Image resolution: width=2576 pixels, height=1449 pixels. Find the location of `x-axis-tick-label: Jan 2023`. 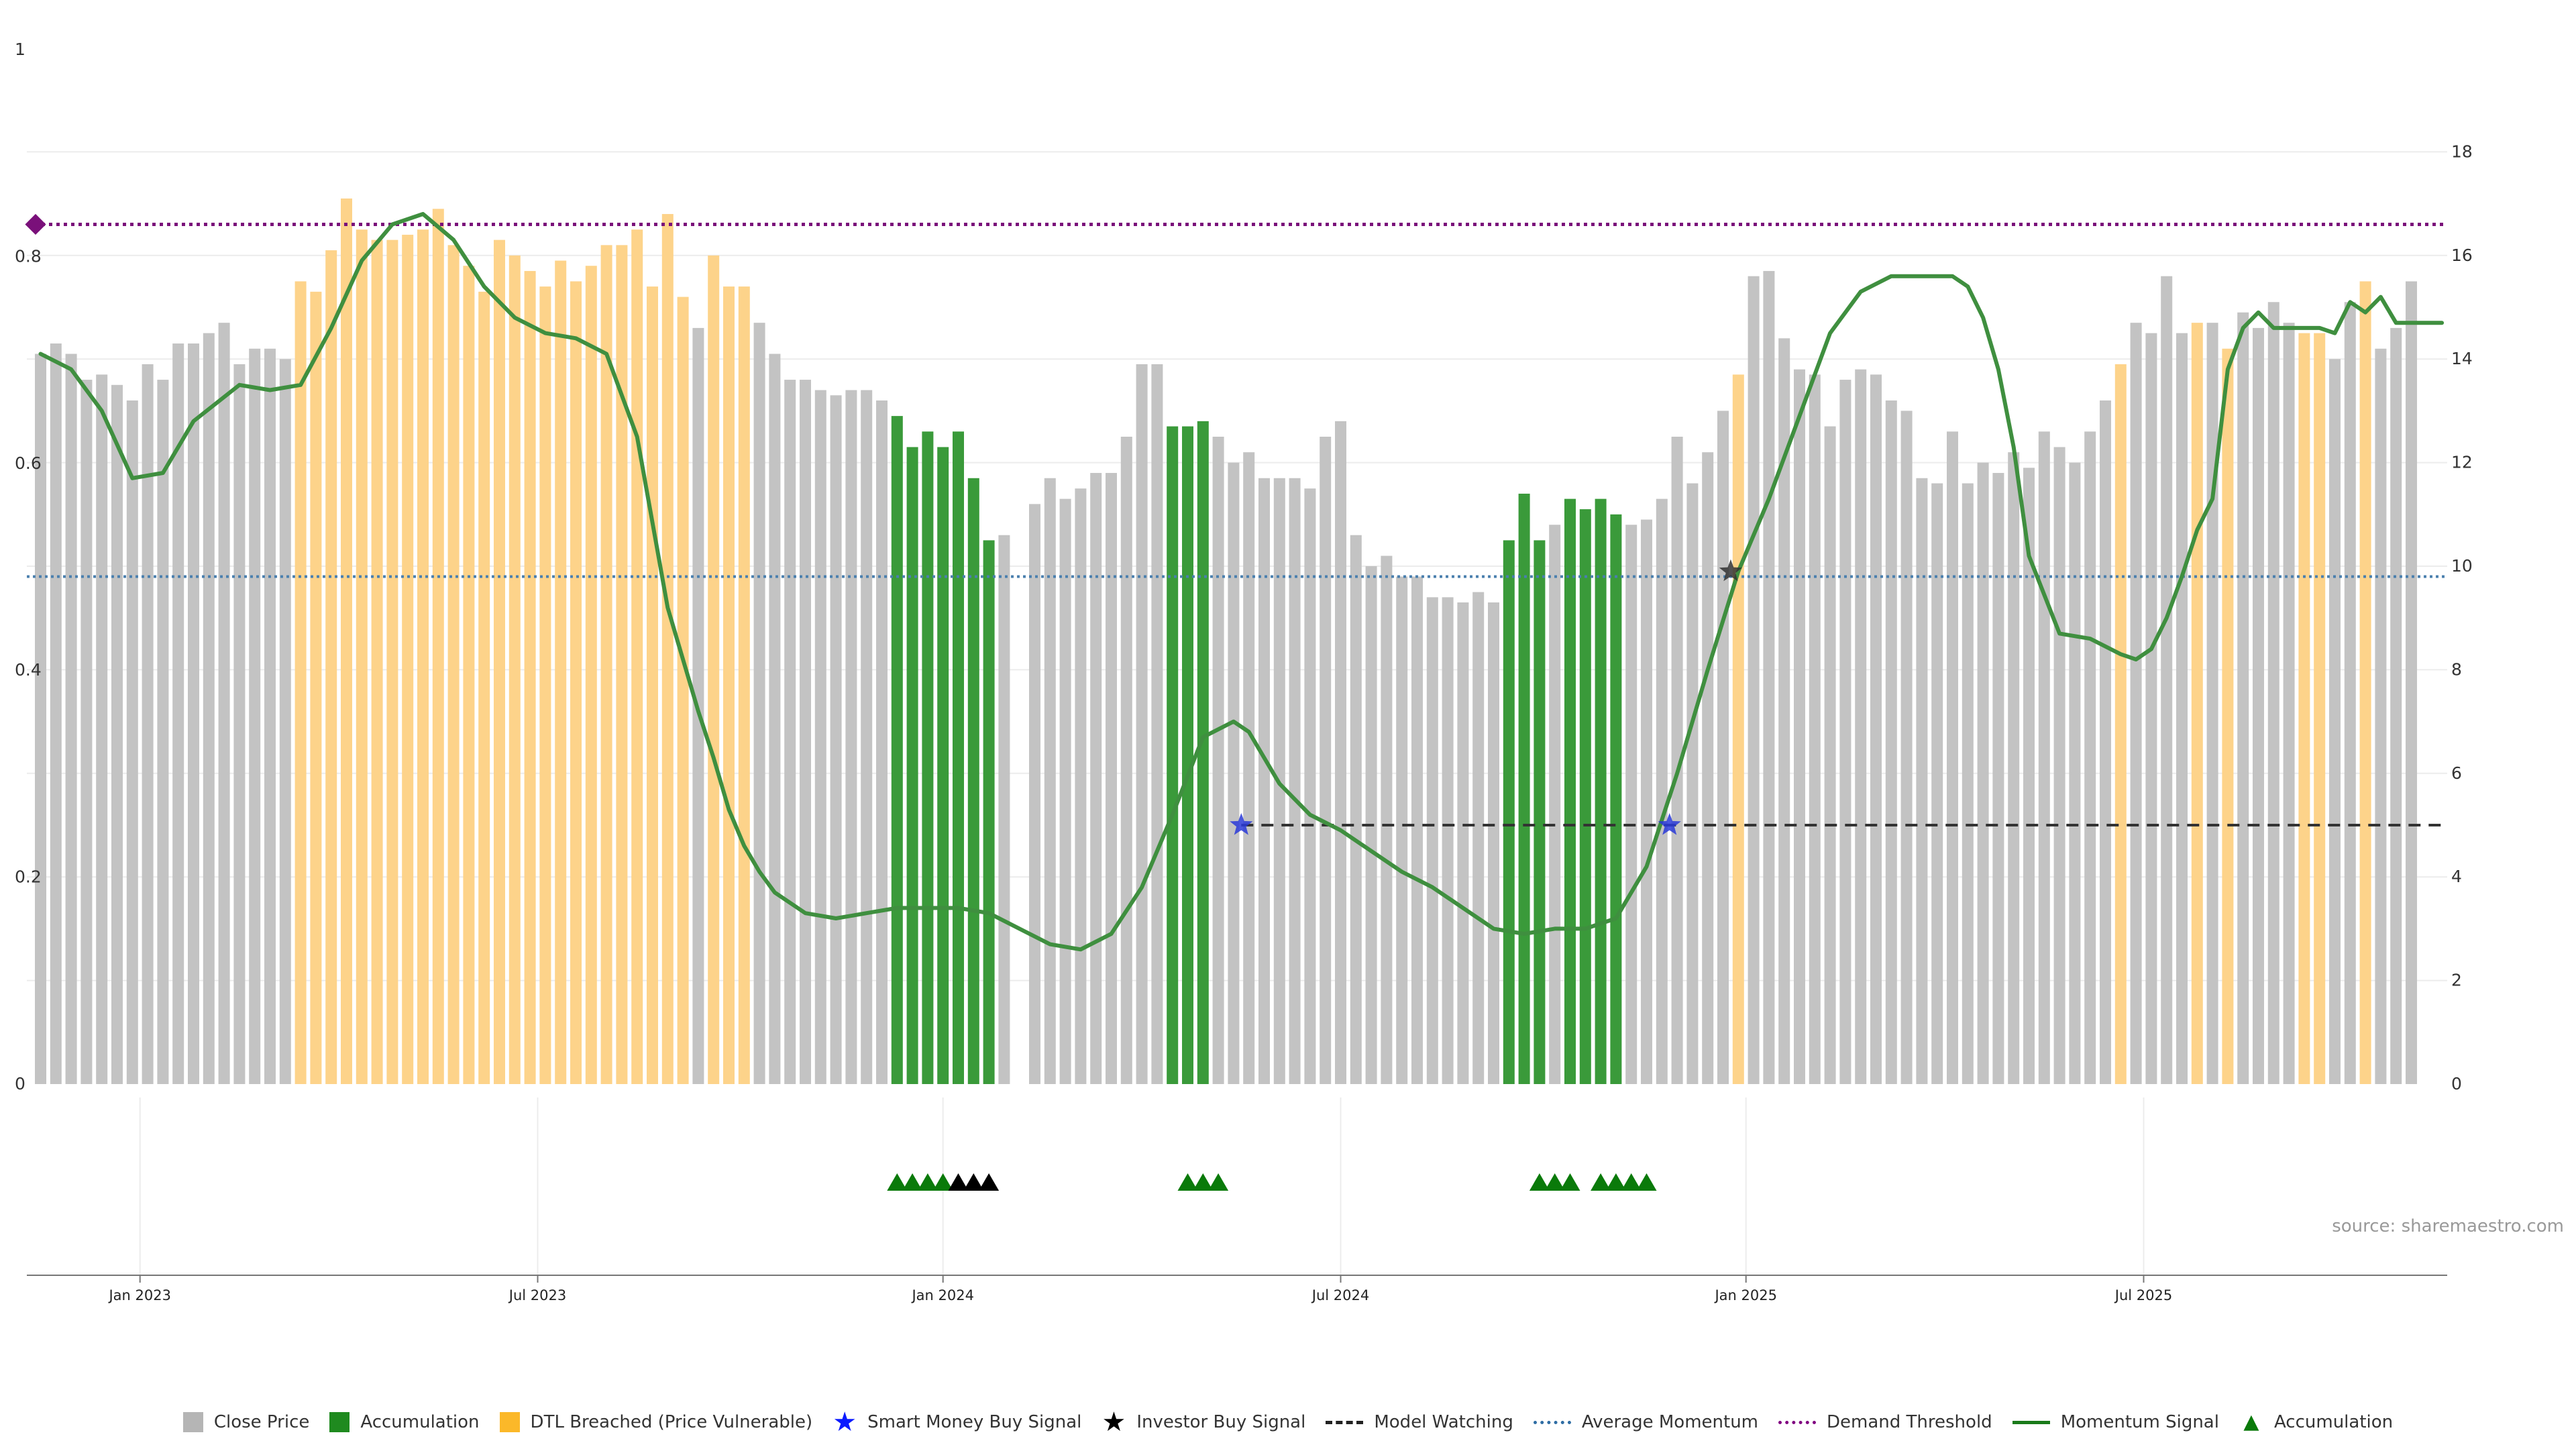

x-axis-tick-label: Jan 2023 is located at coordinates (139, 1295).